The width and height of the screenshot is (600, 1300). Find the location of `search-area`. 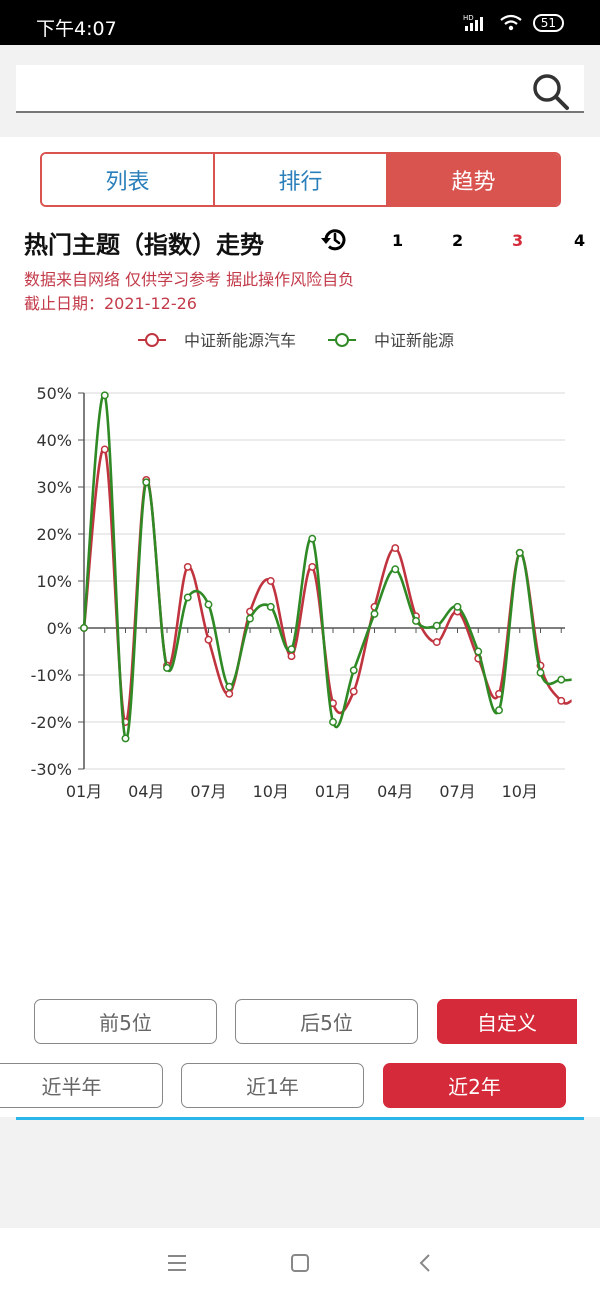

search-area is located at coordinates (300, 91).